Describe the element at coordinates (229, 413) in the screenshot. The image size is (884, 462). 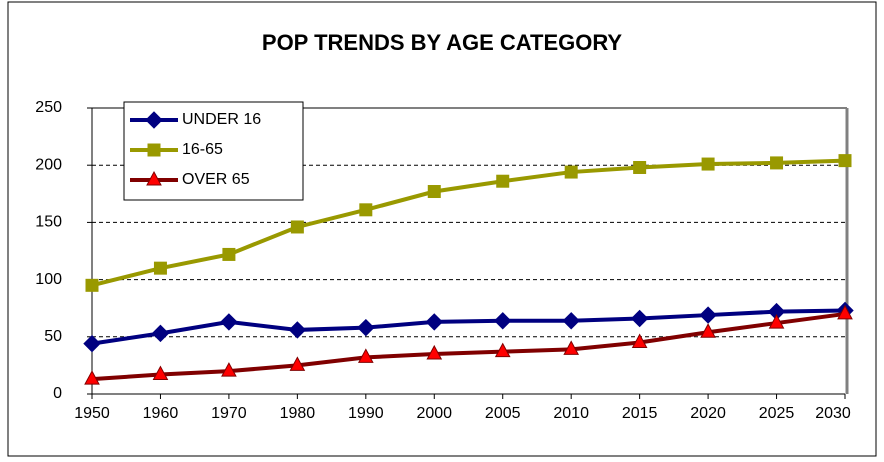
I see `x-tick-label: 1970` at that location.